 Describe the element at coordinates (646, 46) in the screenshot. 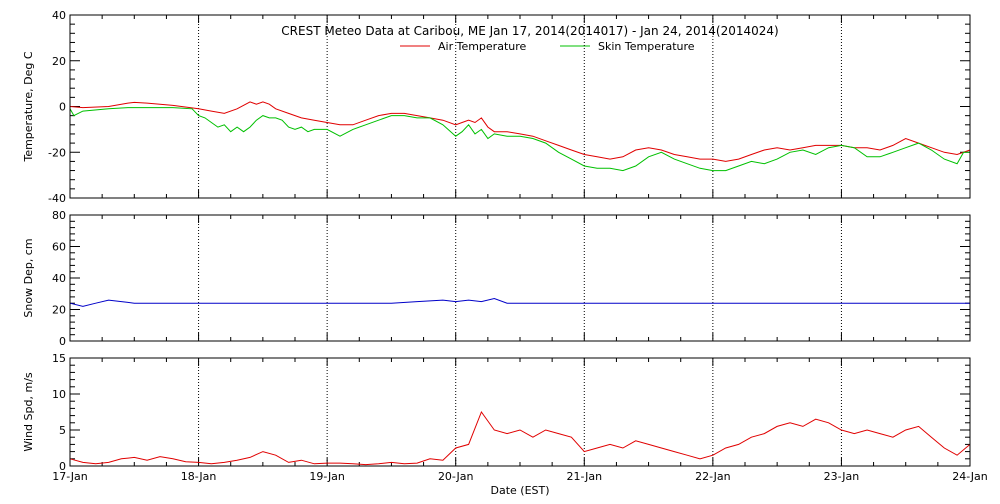

I see `legend-label: Skin Temperature` at that location.